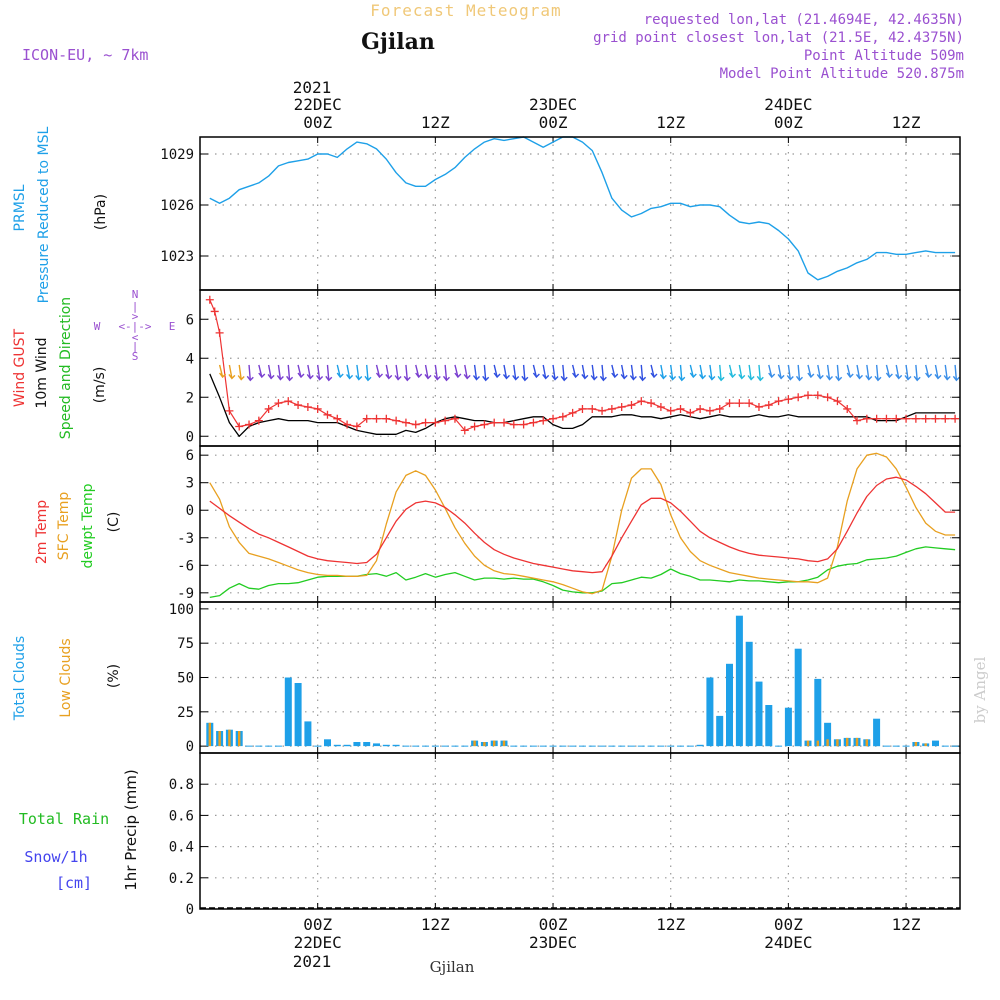  What do you see at coordinates (553, 122) in the screenshot?
I see `time-label-top: 00Z` at bounding box center [553, 122].